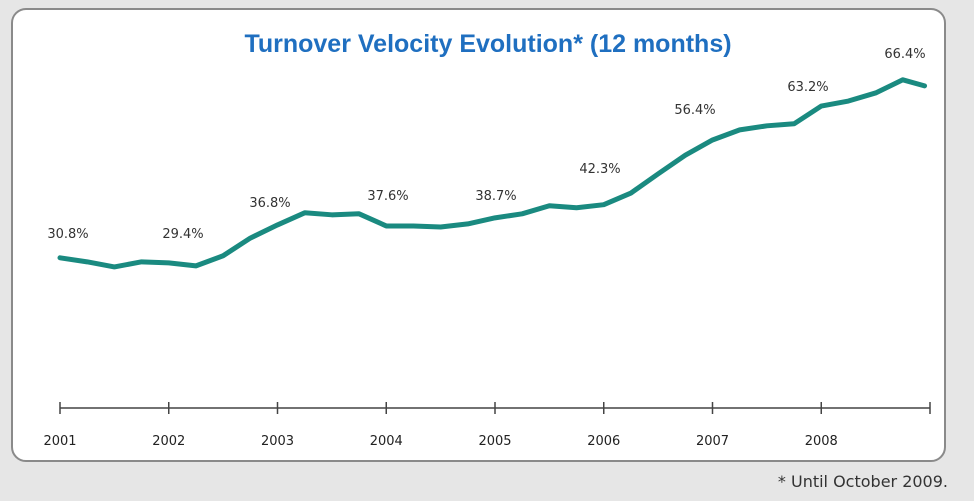 Image resolution: width=974 pixels, height=501 pixels. Describe the element at coordinates (386, 441) in the screenshot. I see `x-tick-label: 2004` at that location.